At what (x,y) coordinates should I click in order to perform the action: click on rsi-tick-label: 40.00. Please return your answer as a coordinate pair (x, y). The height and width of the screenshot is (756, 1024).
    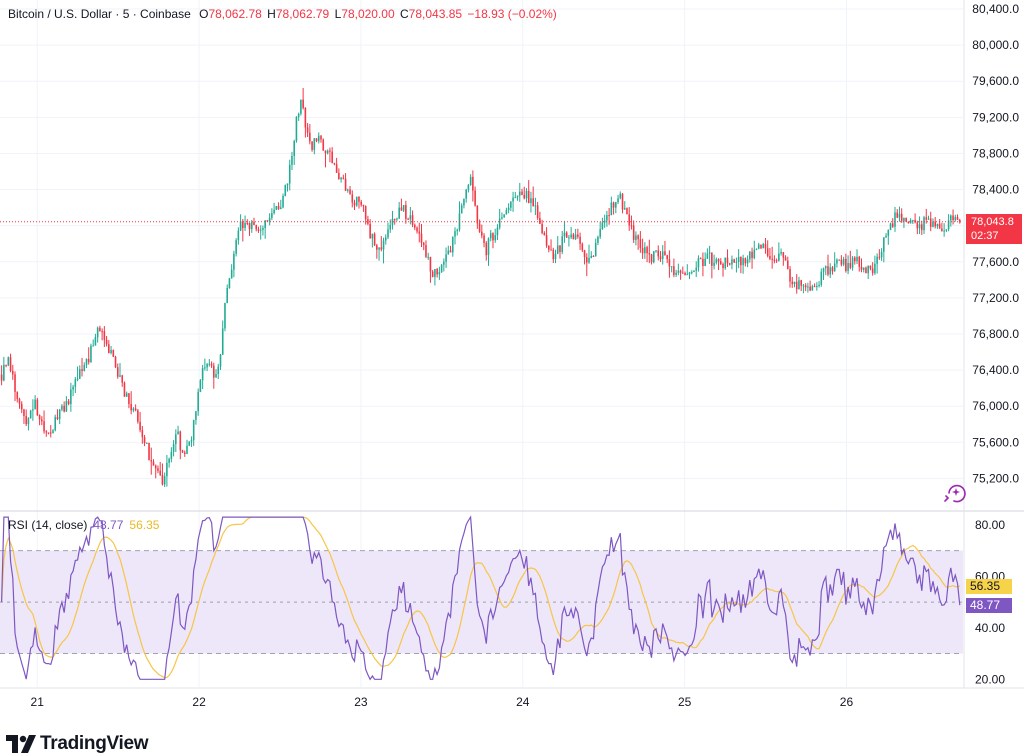
    Looking at the image, I should click on (990, 628).